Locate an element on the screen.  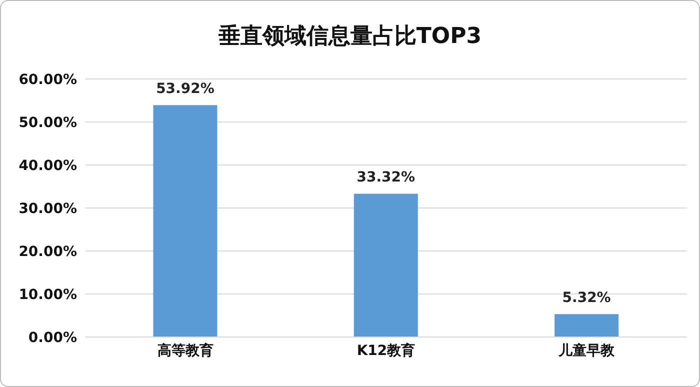
data-label: 33.32% is located at coordinates (386, 178).